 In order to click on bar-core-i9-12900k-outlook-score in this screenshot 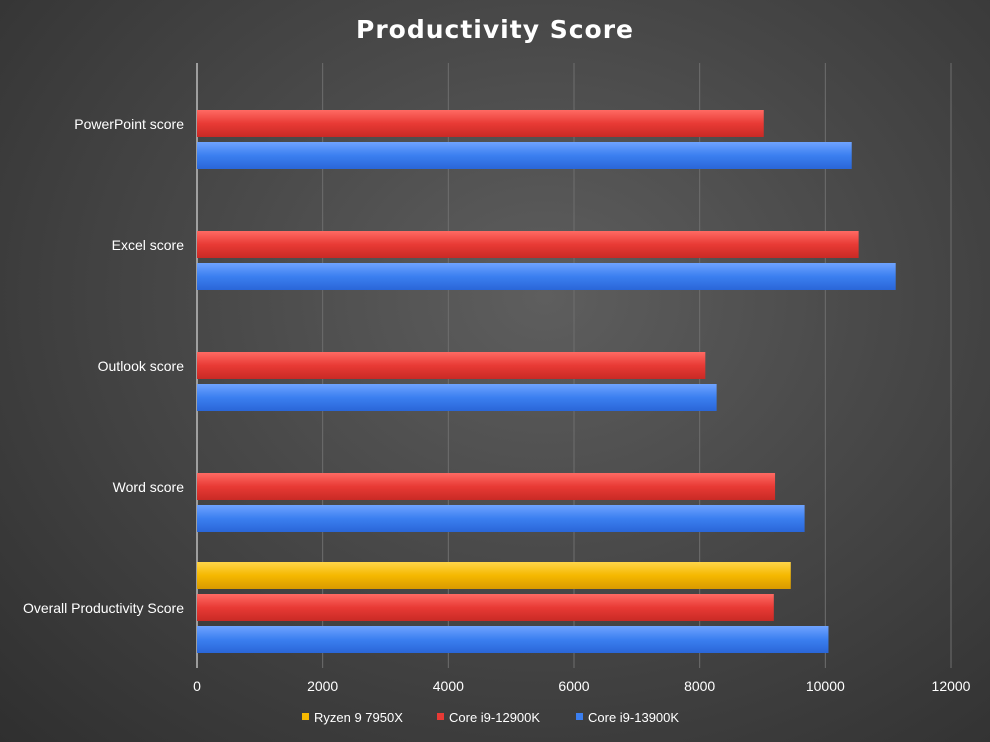, I will do `click(451, 365)`.